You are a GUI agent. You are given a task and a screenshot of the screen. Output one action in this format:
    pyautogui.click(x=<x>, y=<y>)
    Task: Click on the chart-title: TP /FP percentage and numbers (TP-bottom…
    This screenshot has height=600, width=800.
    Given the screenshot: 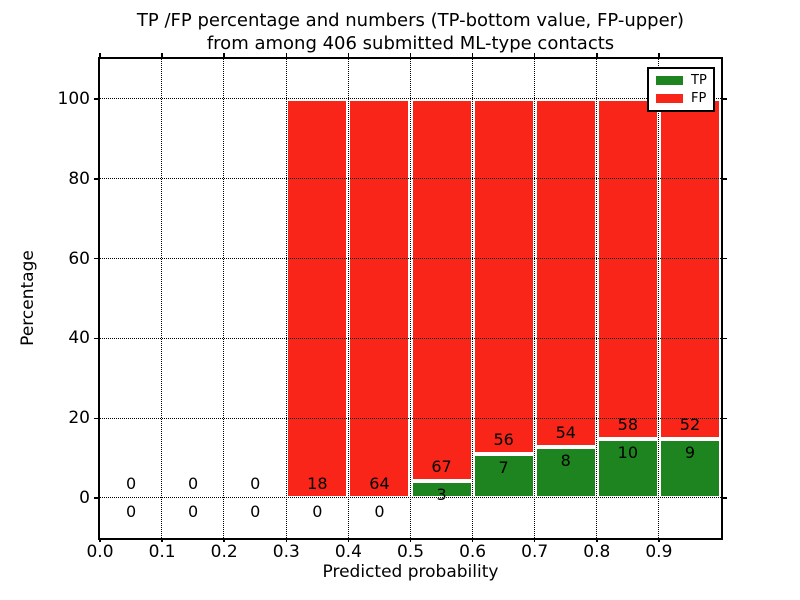 What is the action you would take?
    pyautogui.click(x=410, y=32)
    